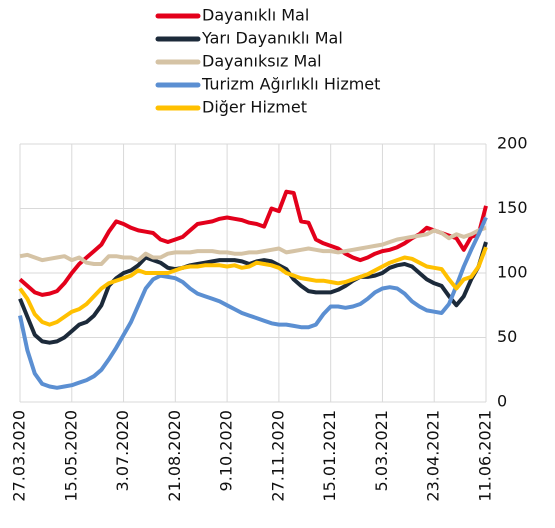  I want to click on y-tick-label: 150, so click(512, 207).